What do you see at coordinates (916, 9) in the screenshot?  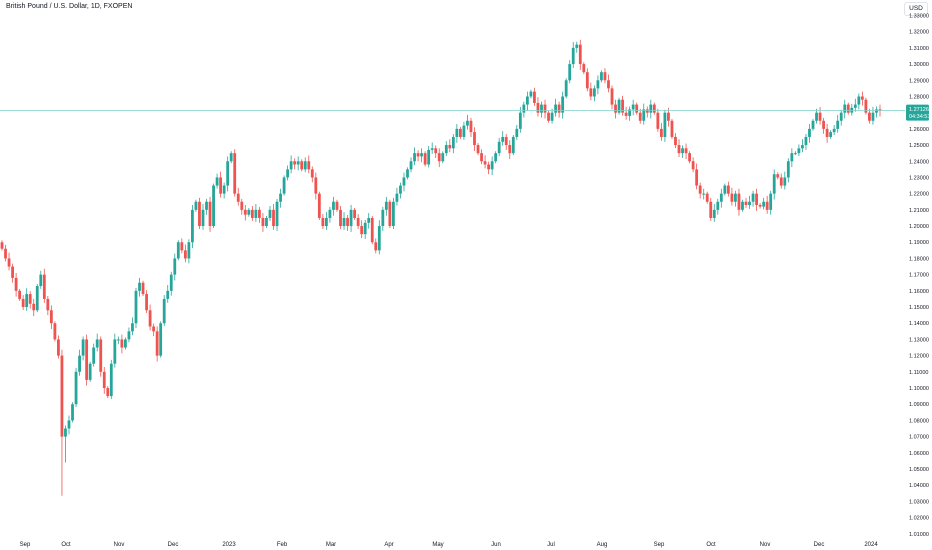 I see `currency-button: USD` at bounding box center [916, 9].